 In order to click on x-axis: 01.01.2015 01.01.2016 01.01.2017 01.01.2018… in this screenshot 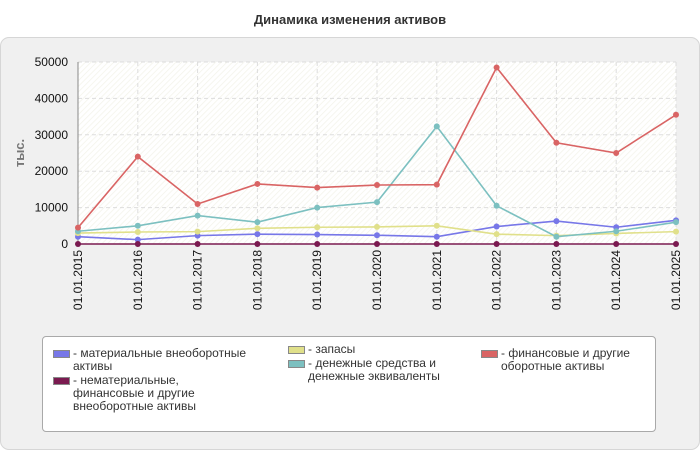, I will do `click(377, 280)`.